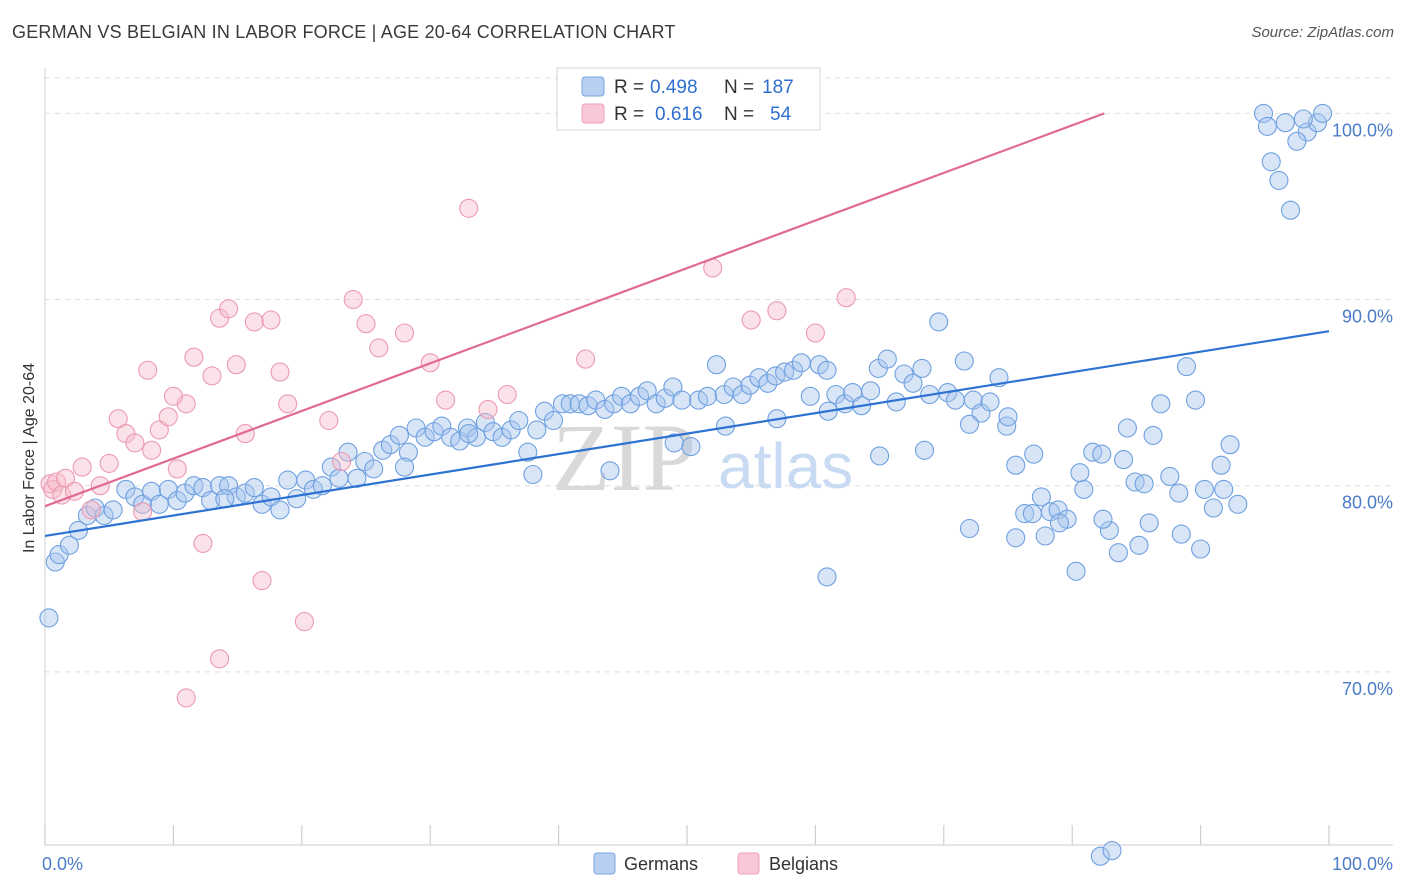  Describe the element at coordinates (715, 863) in the screenshot. I see `series-legend: Germans Belgians` at that location.